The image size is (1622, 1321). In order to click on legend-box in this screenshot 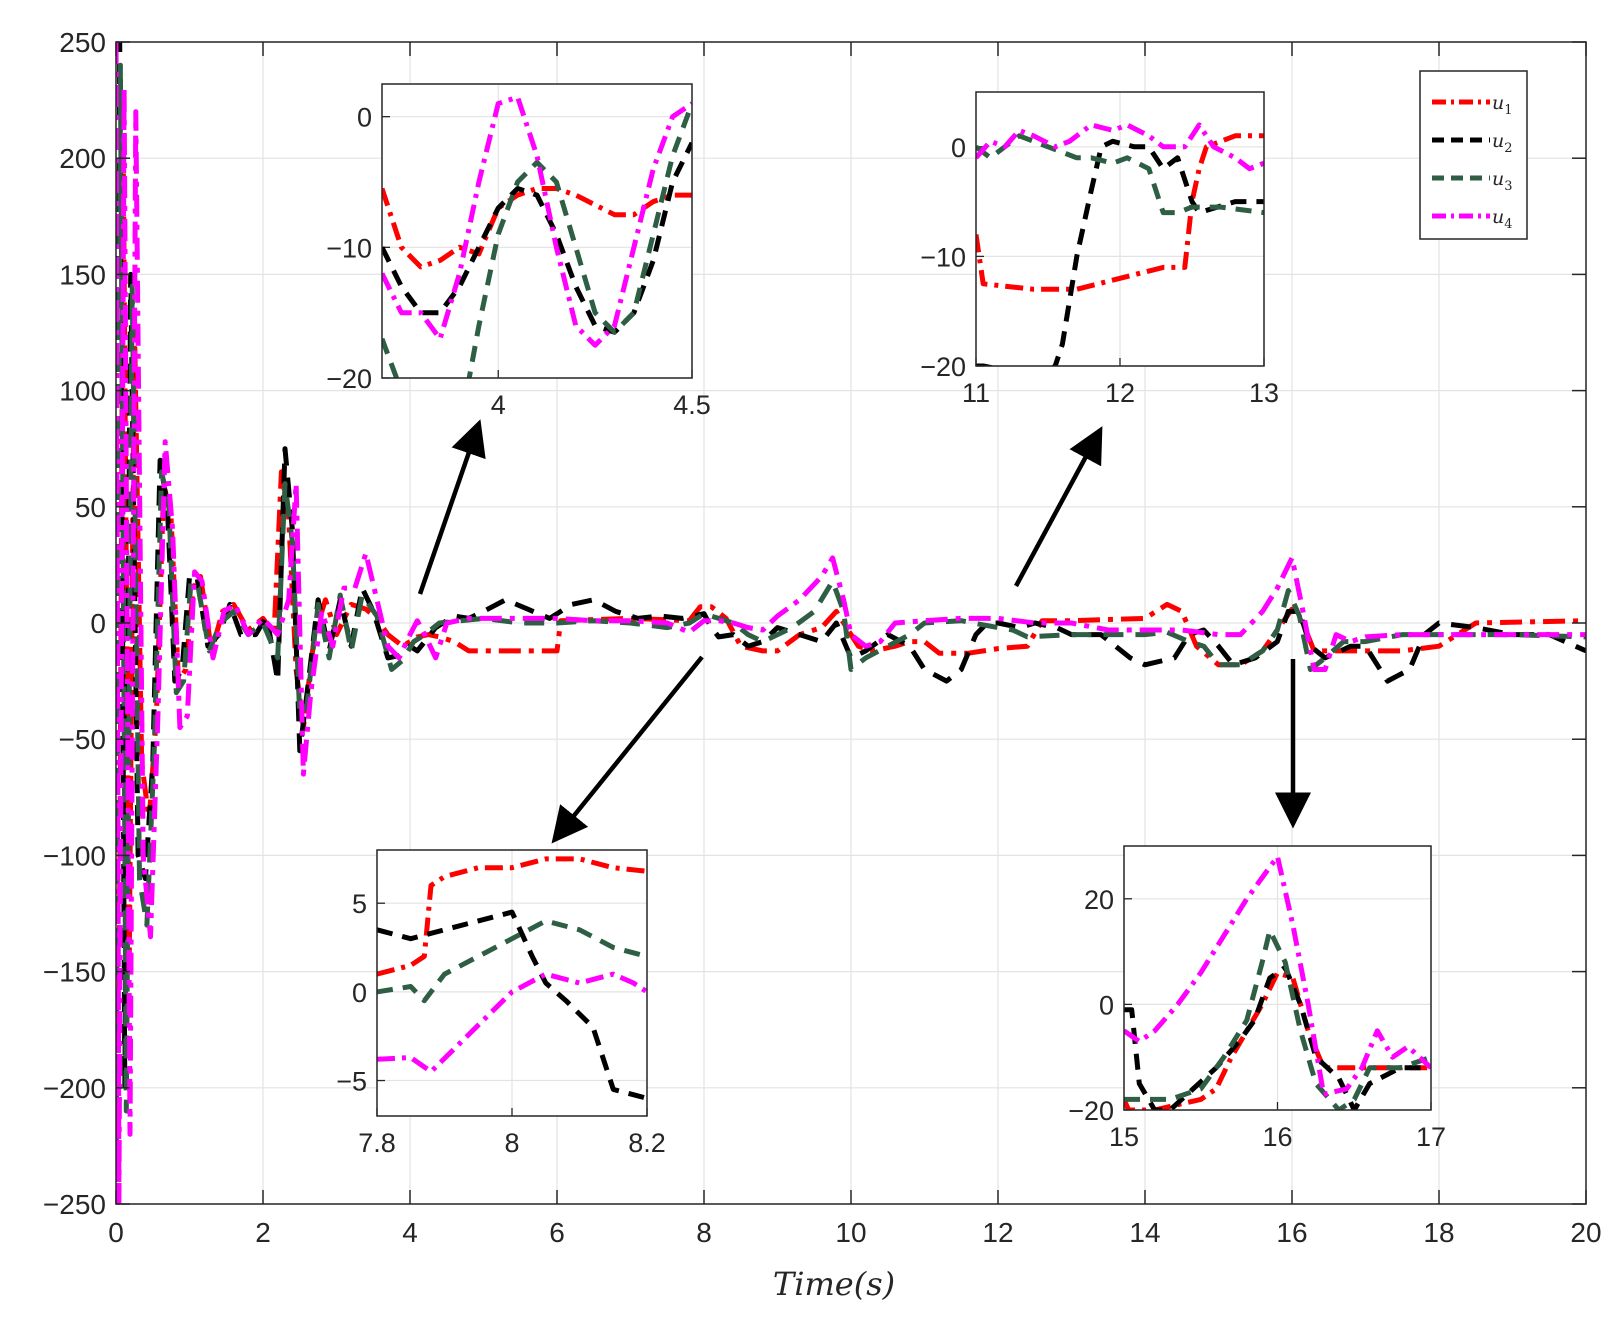, I will do `click(1473, 155)`.